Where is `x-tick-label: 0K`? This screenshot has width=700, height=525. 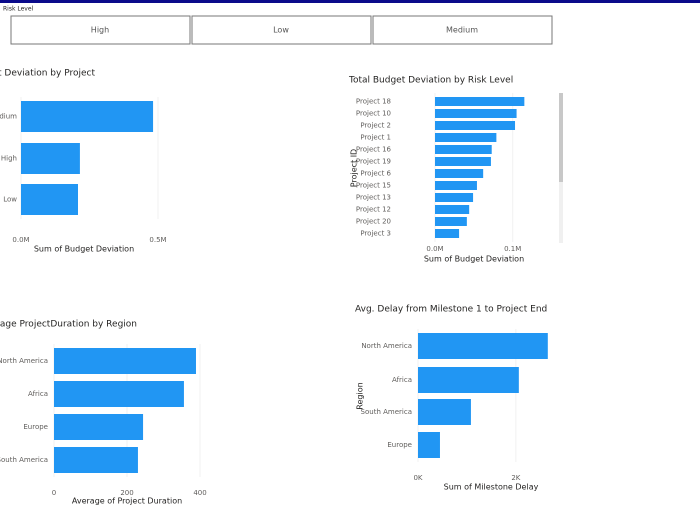
x-tick-label: 0K is located at coordinates (417, 478).